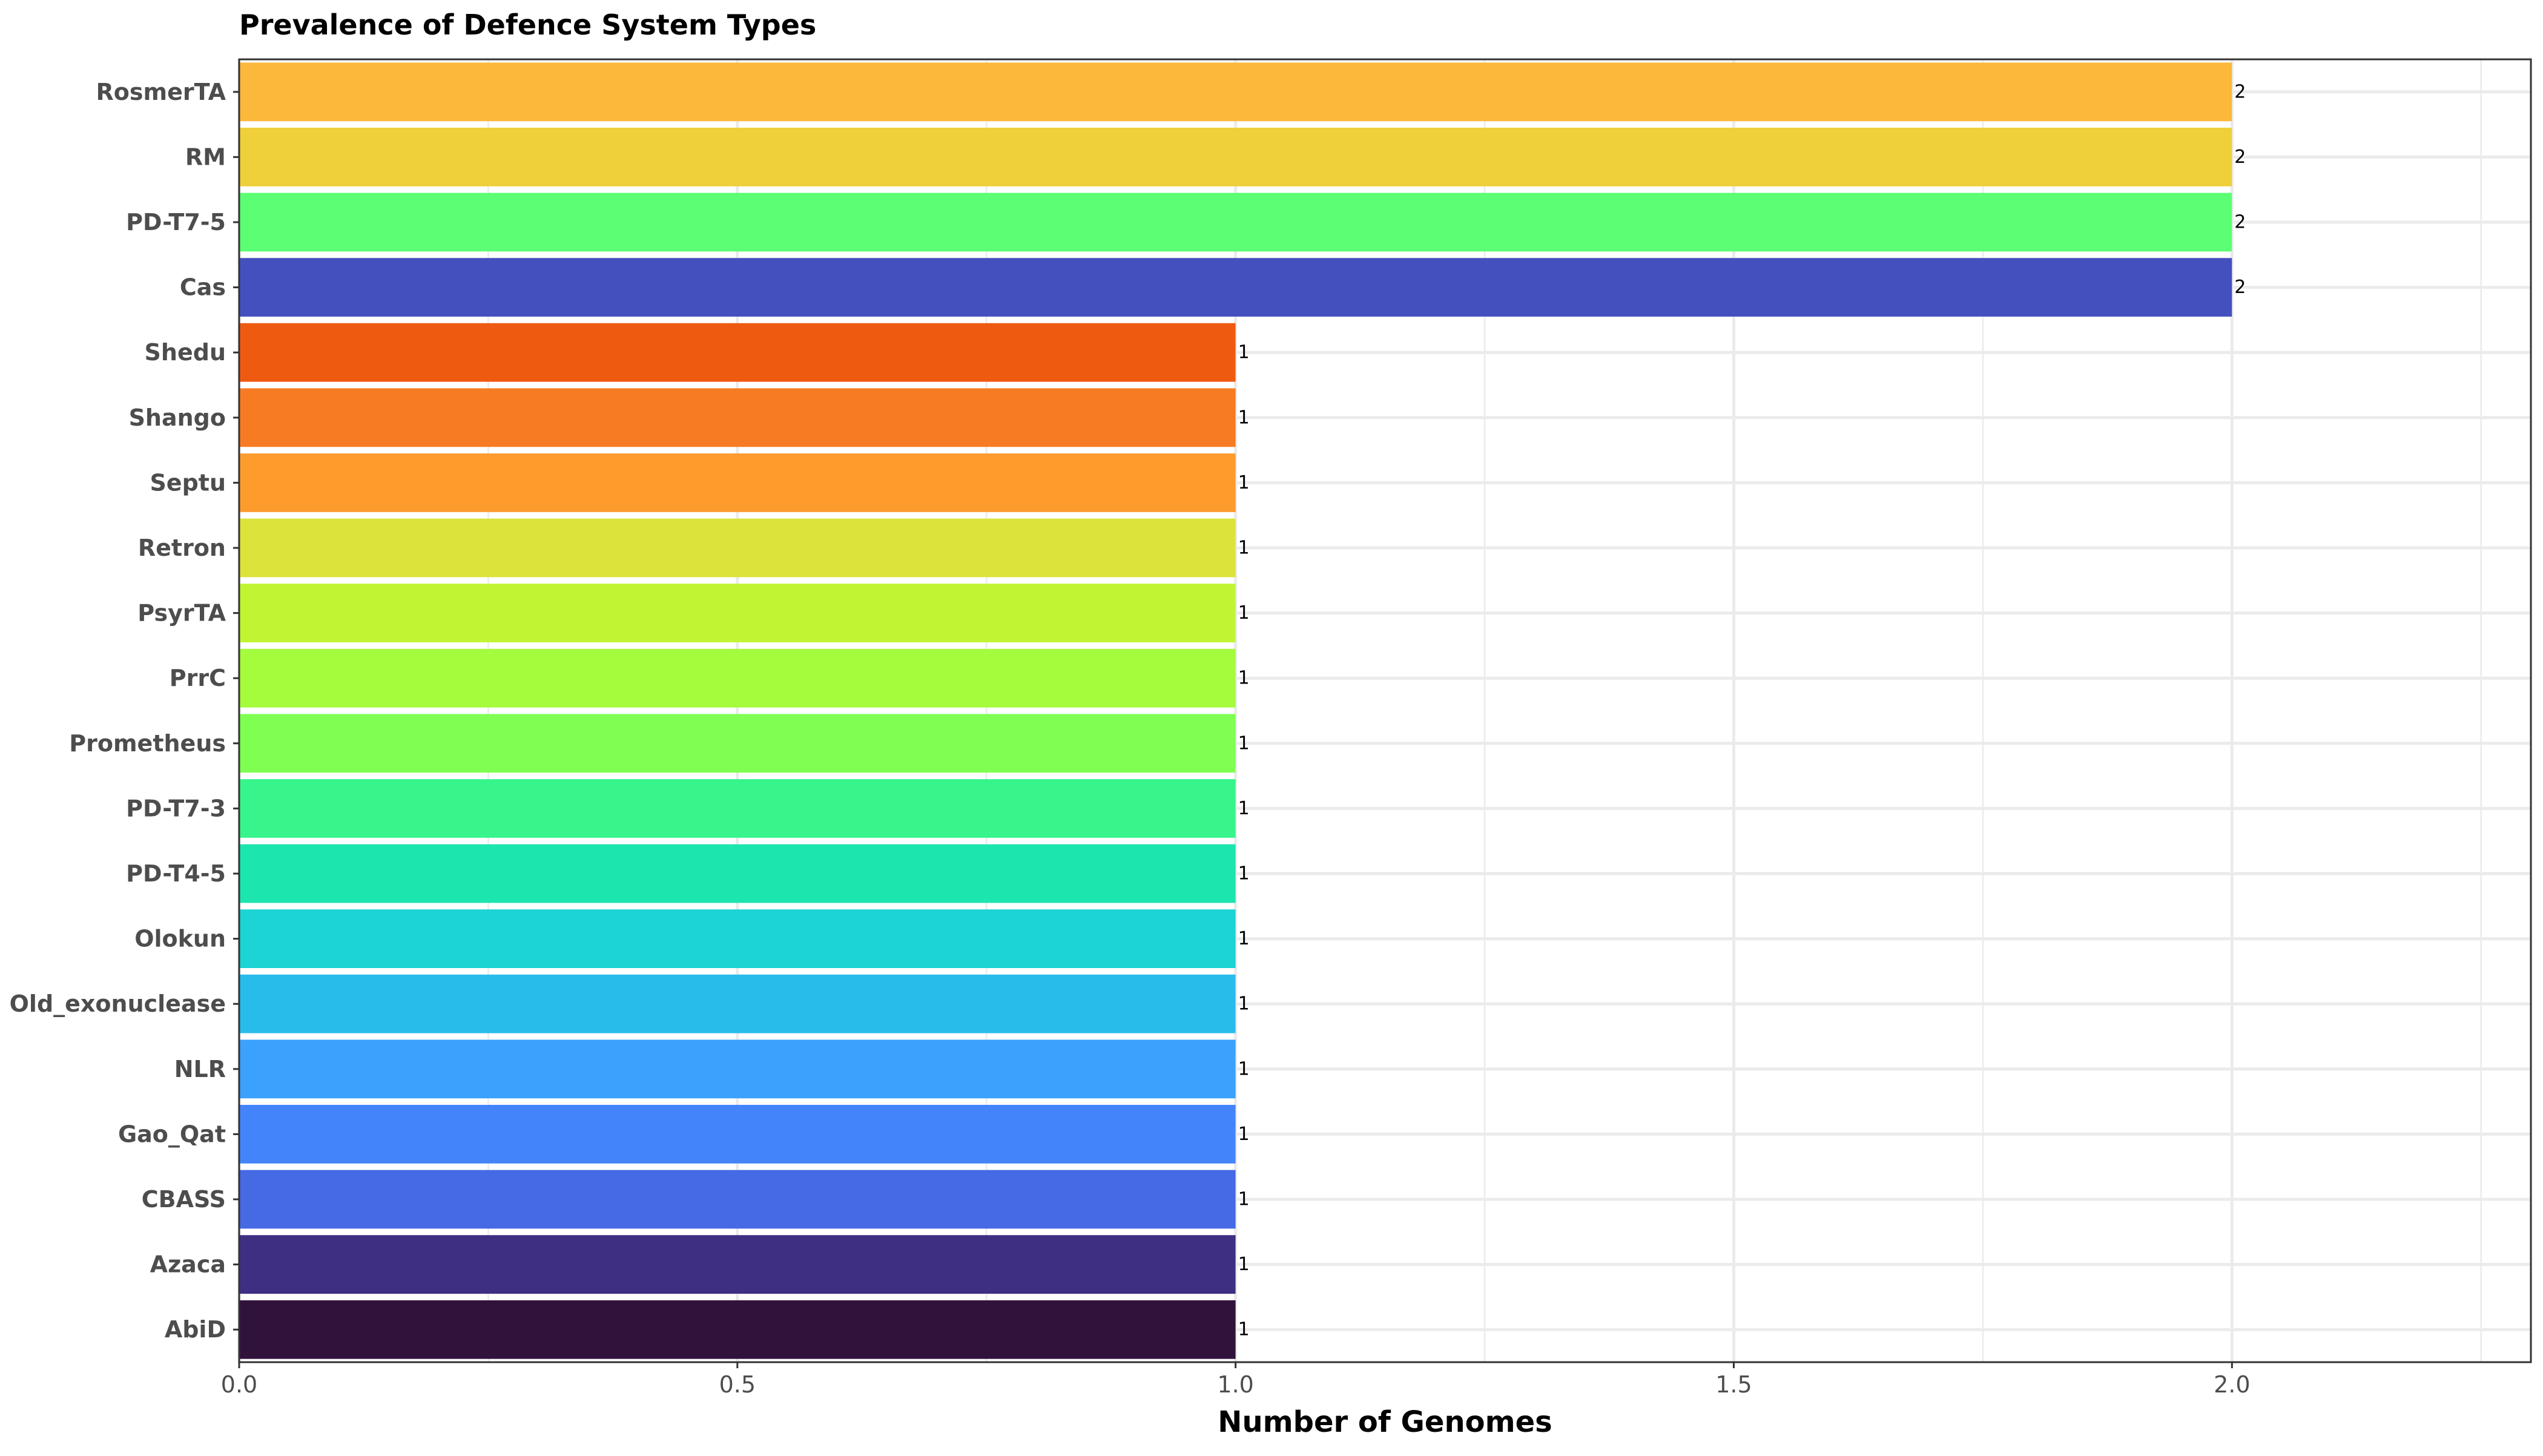 Image resolution: width=2543 pixels, height=1456 pixels. What do you see at coordinates (737, 1069) in the screenshot?
I see `bar-nlr` at bounding box center [737, 1069].